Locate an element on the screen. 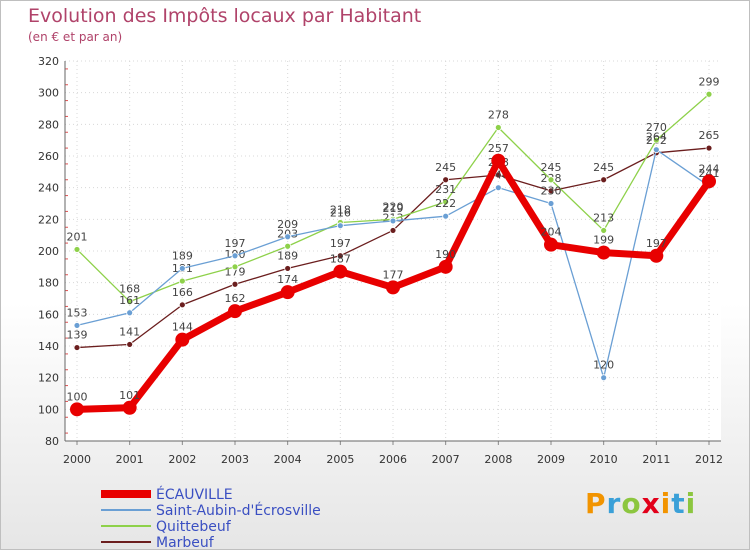 Image resolution: width=750 pixels, height=550 pixels. data-label: 222 is located at coordinates (445, 203).